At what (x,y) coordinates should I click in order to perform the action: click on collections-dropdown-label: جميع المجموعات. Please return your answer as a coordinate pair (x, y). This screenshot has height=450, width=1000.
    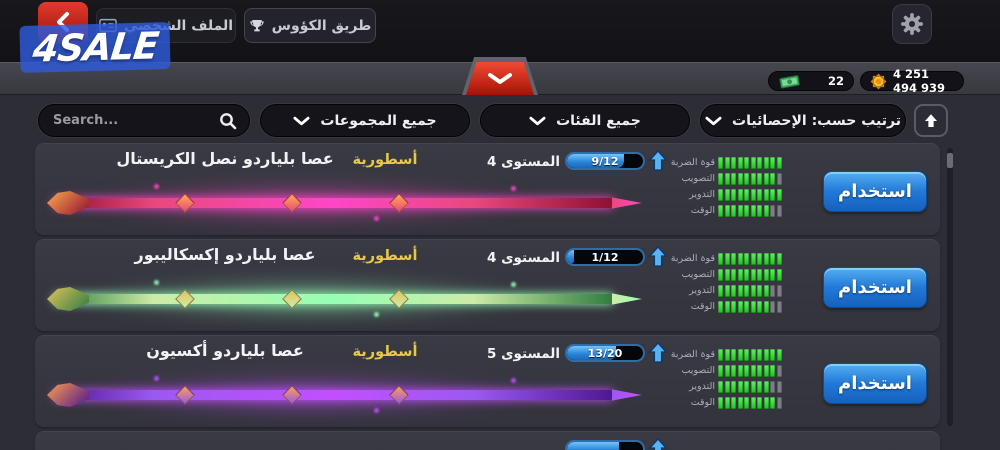
    Looking at the image, I should click on (378, 120).